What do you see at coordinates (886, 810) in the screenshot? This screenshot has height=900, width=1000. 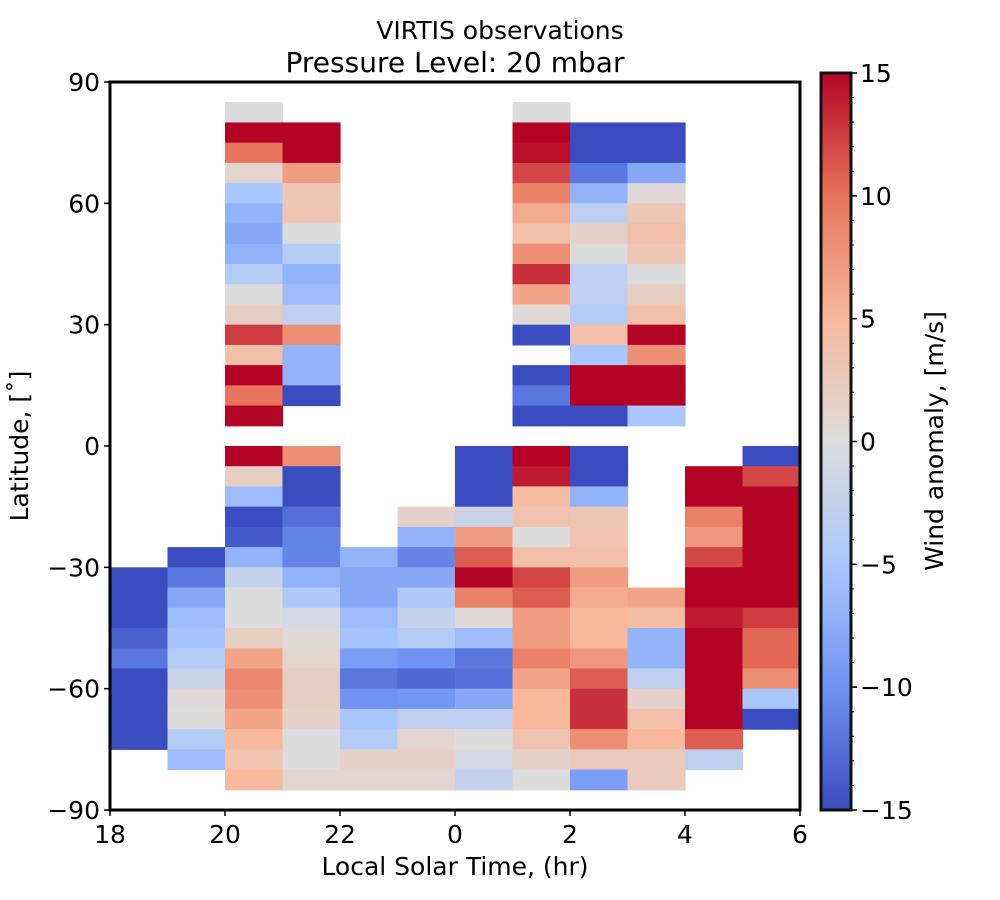 I see `colorbar-tick-label: −15` at bounding box center [886, 810].